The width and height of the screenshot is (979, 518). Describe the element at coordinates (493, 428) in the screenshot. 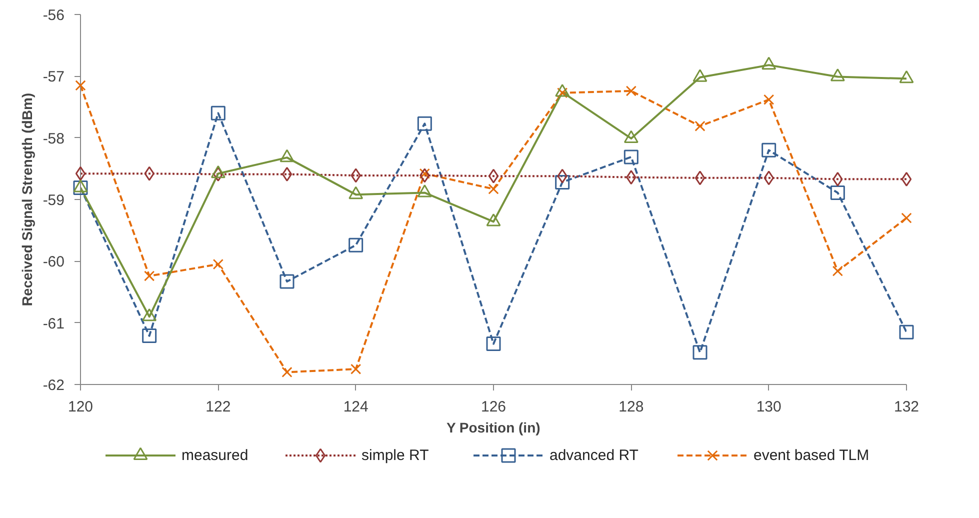

I see `x-axis-title: Y Position (in)` at that location.